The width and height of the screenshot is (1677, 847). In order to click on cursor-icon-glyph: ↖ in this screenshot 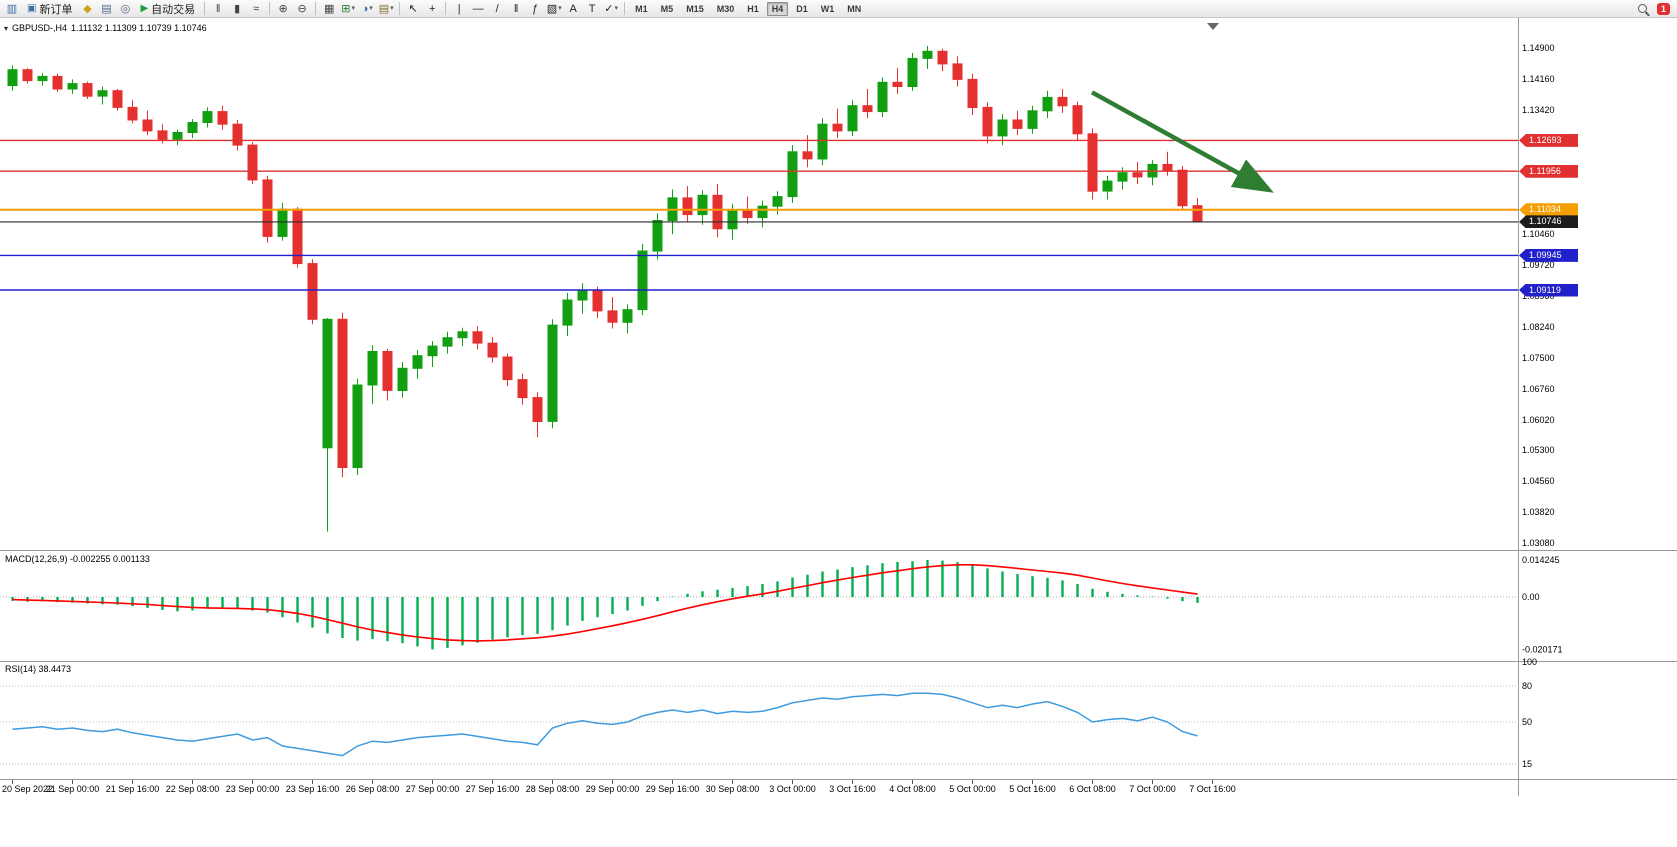, I will do `click(413, 8)`.